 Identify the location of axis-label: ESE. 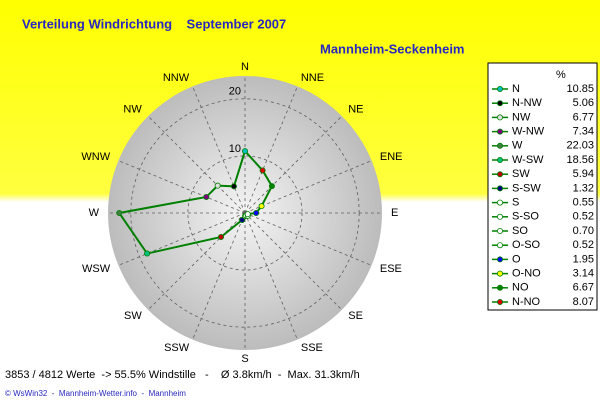
(391, 269).